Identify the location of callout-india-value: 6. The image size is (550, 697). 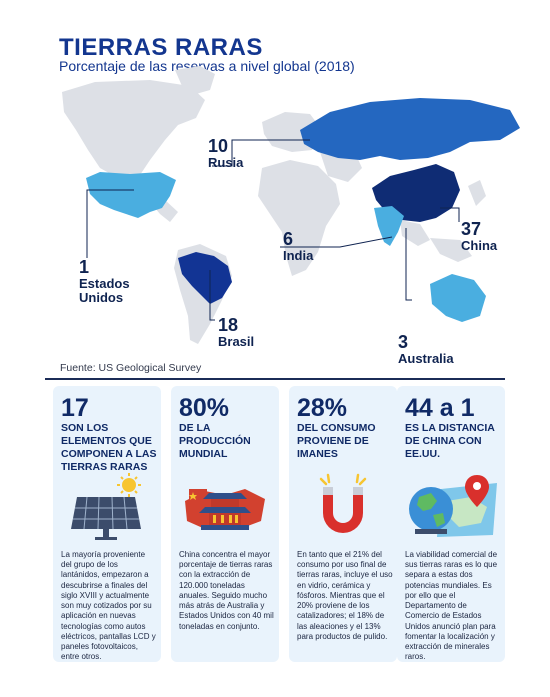
(288, 239).